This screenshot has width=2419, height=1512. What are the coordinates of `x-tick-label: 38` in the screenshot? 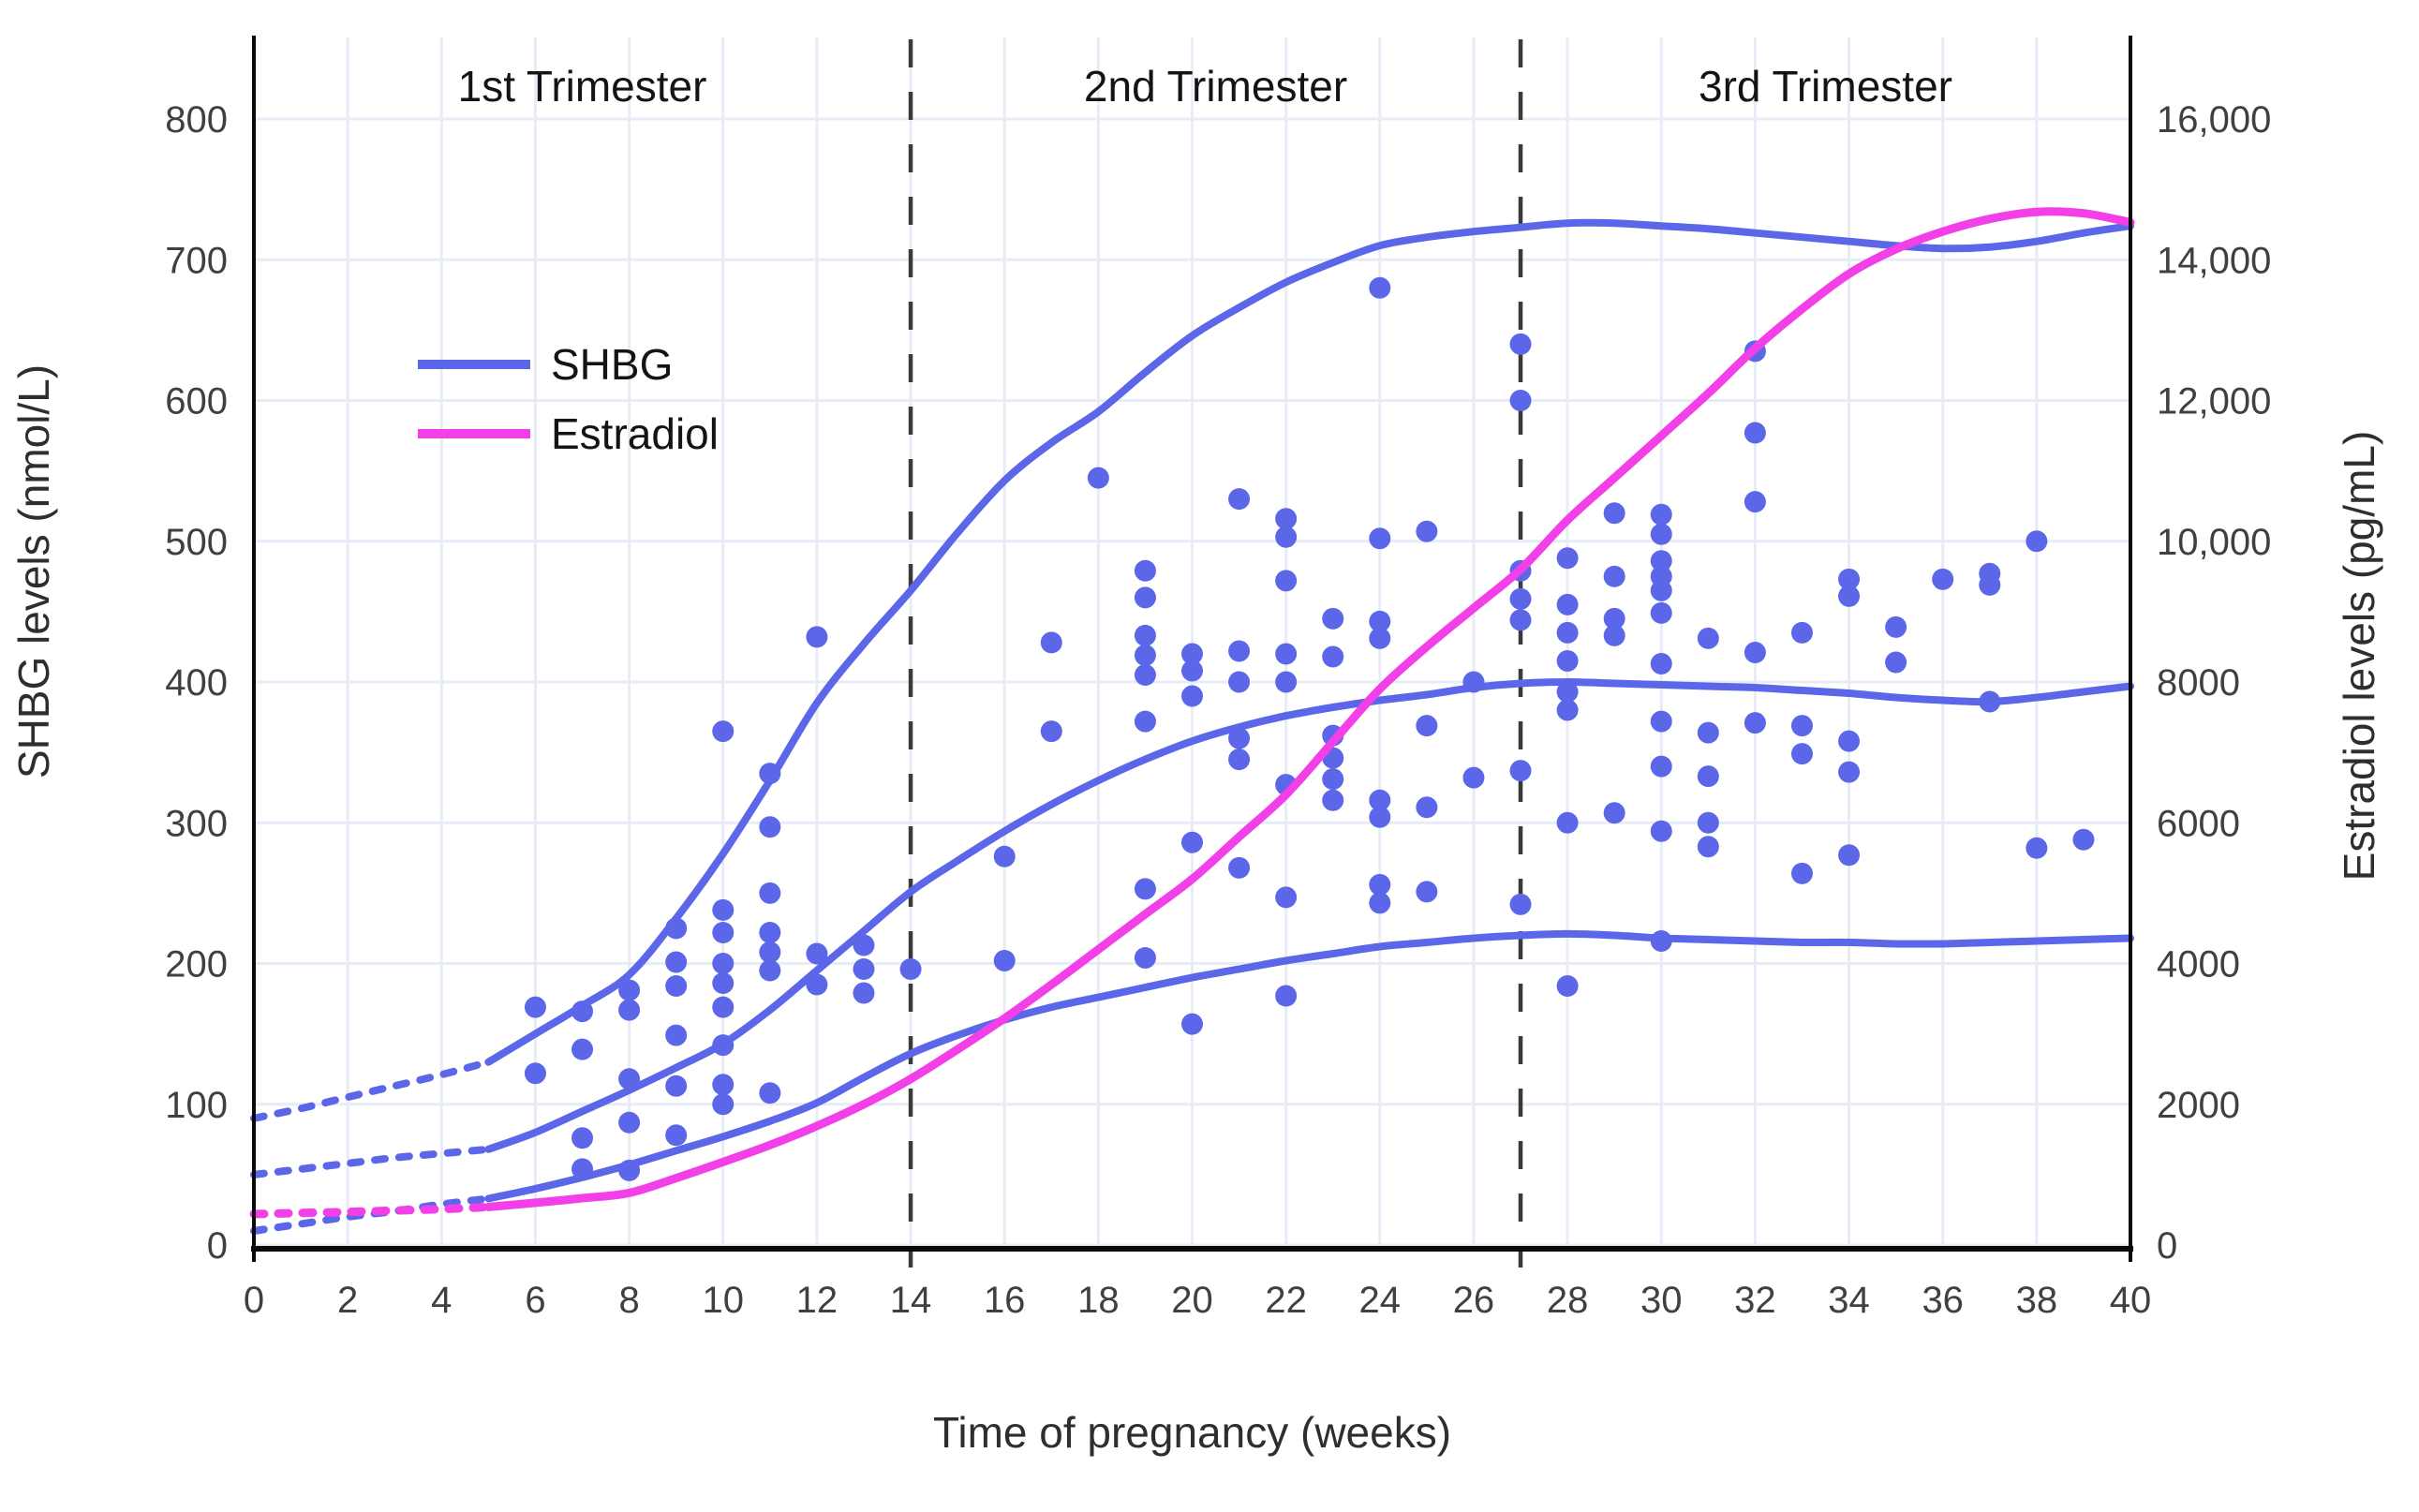 It's located at (2037, 1300).